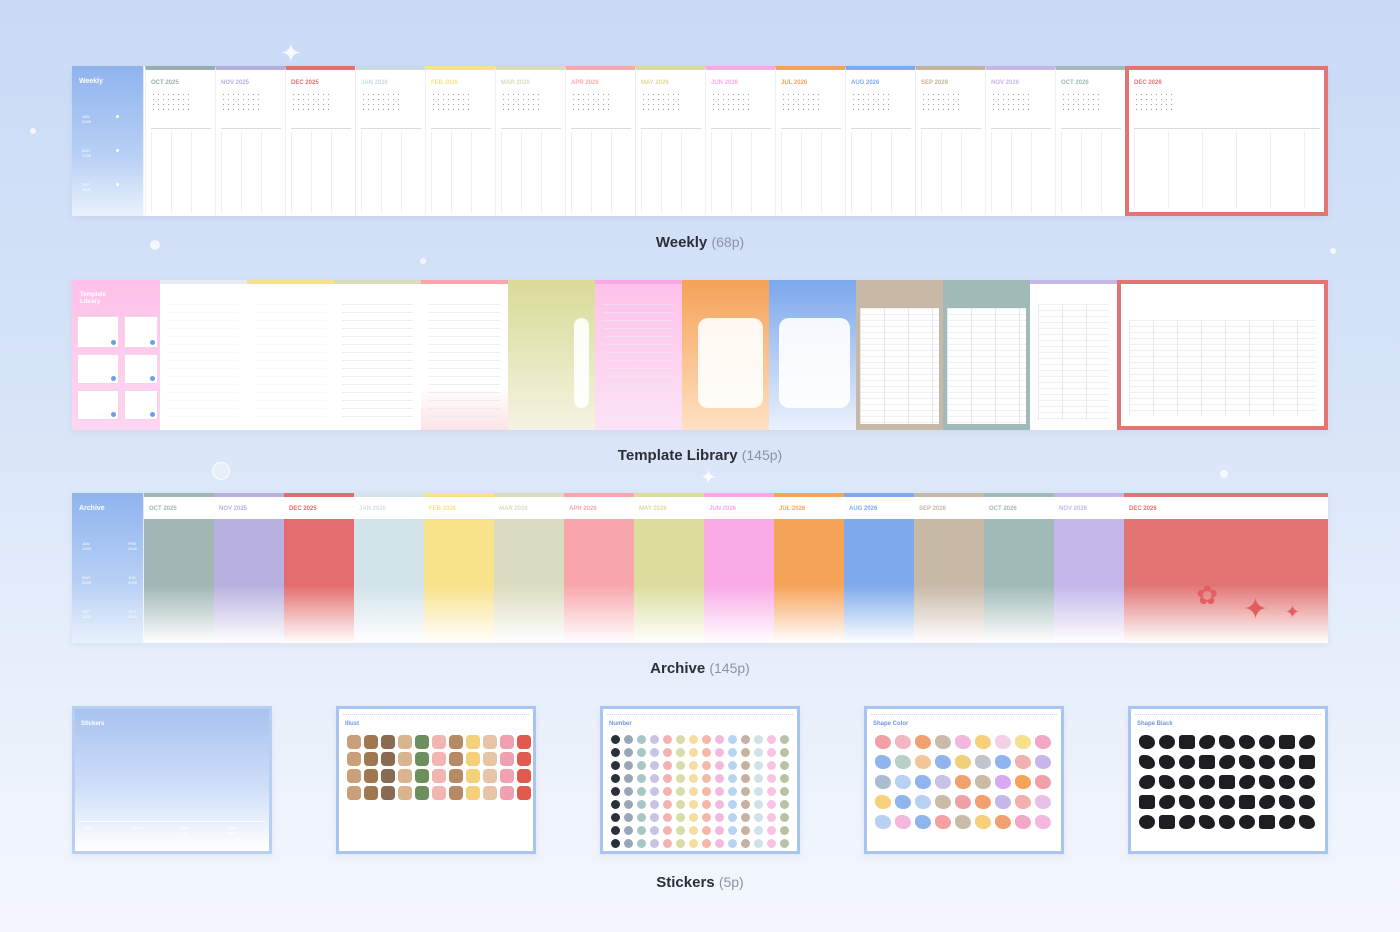 The width and height of the screenshot is (1400, 932). What do you see at coordinates (464, 355) in the screenshot?
I see `template-page-lined` at bounding box center [464, 355].